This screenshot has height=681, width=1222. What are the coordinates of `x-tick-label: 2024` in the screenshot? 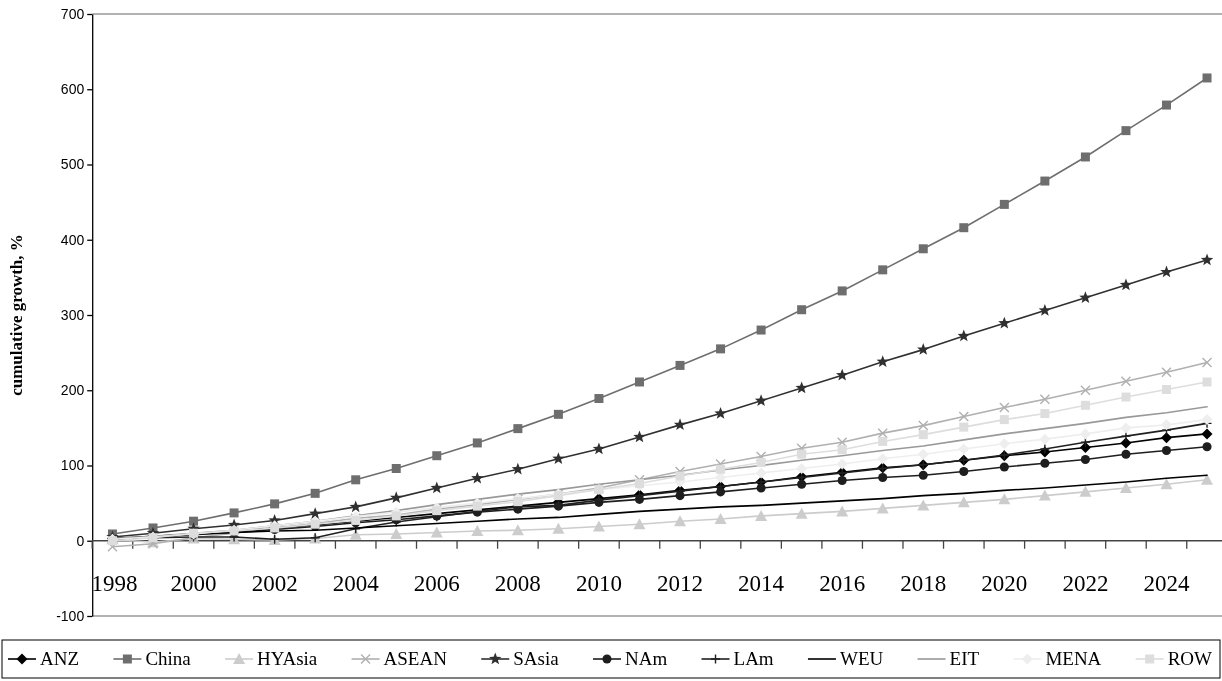 It's located at (1166, 583).